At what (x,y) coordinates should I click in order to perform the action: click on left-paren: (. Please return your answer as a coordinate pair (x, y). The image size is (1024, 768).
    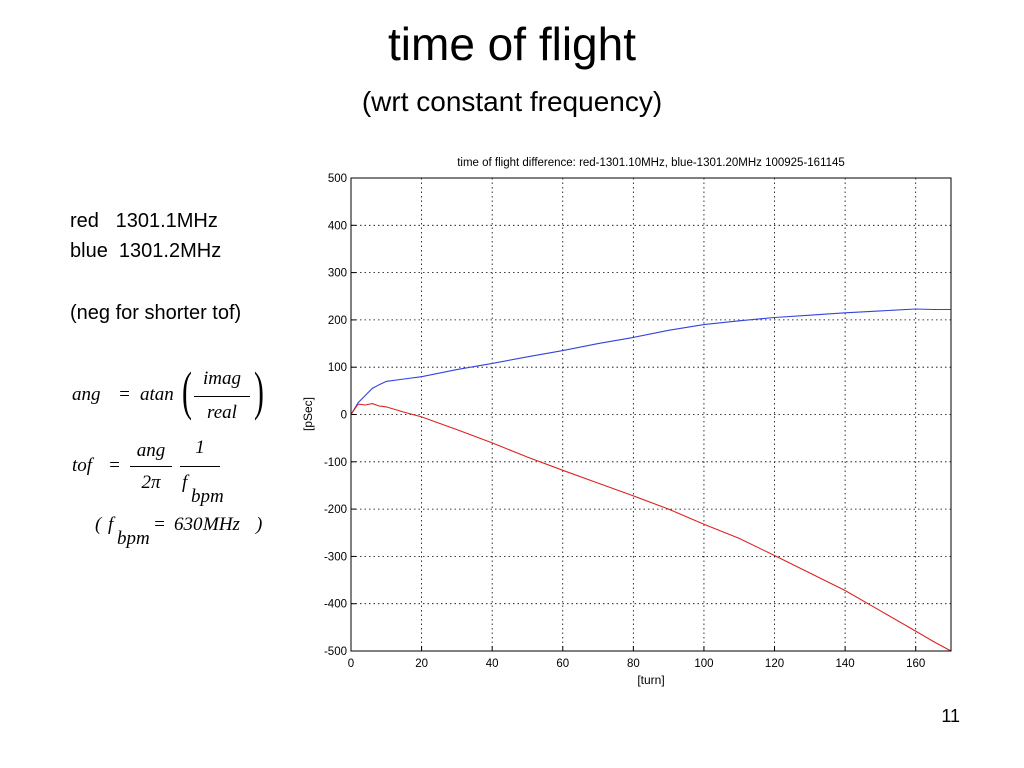
    Looking at the image, I should click on (187, 391).